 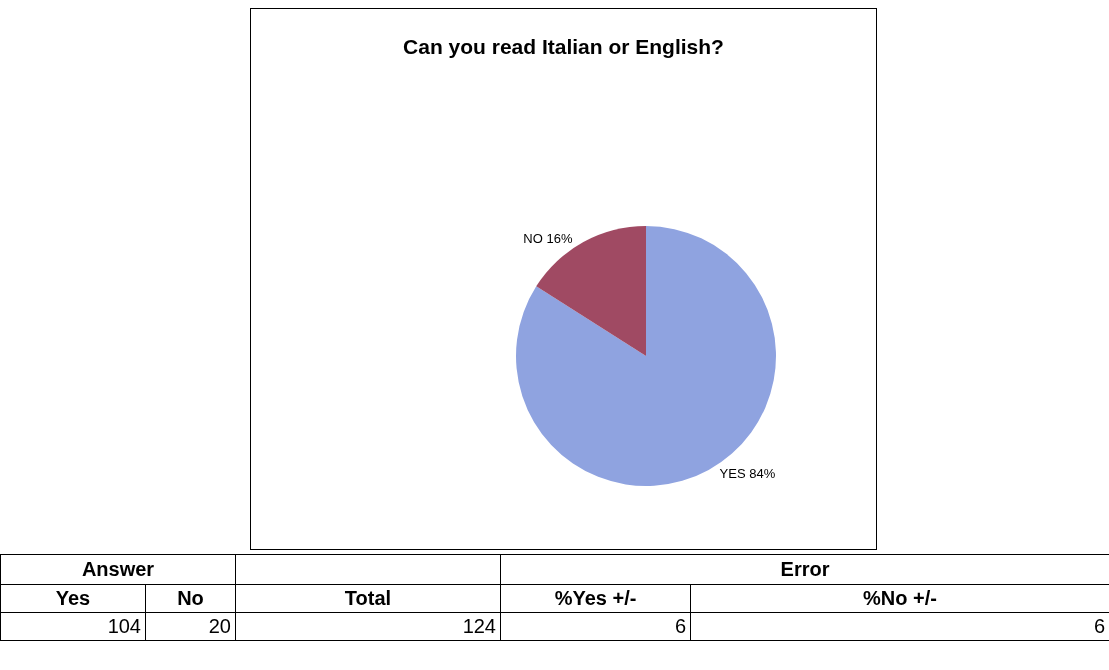 What do you see at coordinates (595, 598) in the screenshot?
I see `text: %Yes +/-` at bounding box center [595, 598].